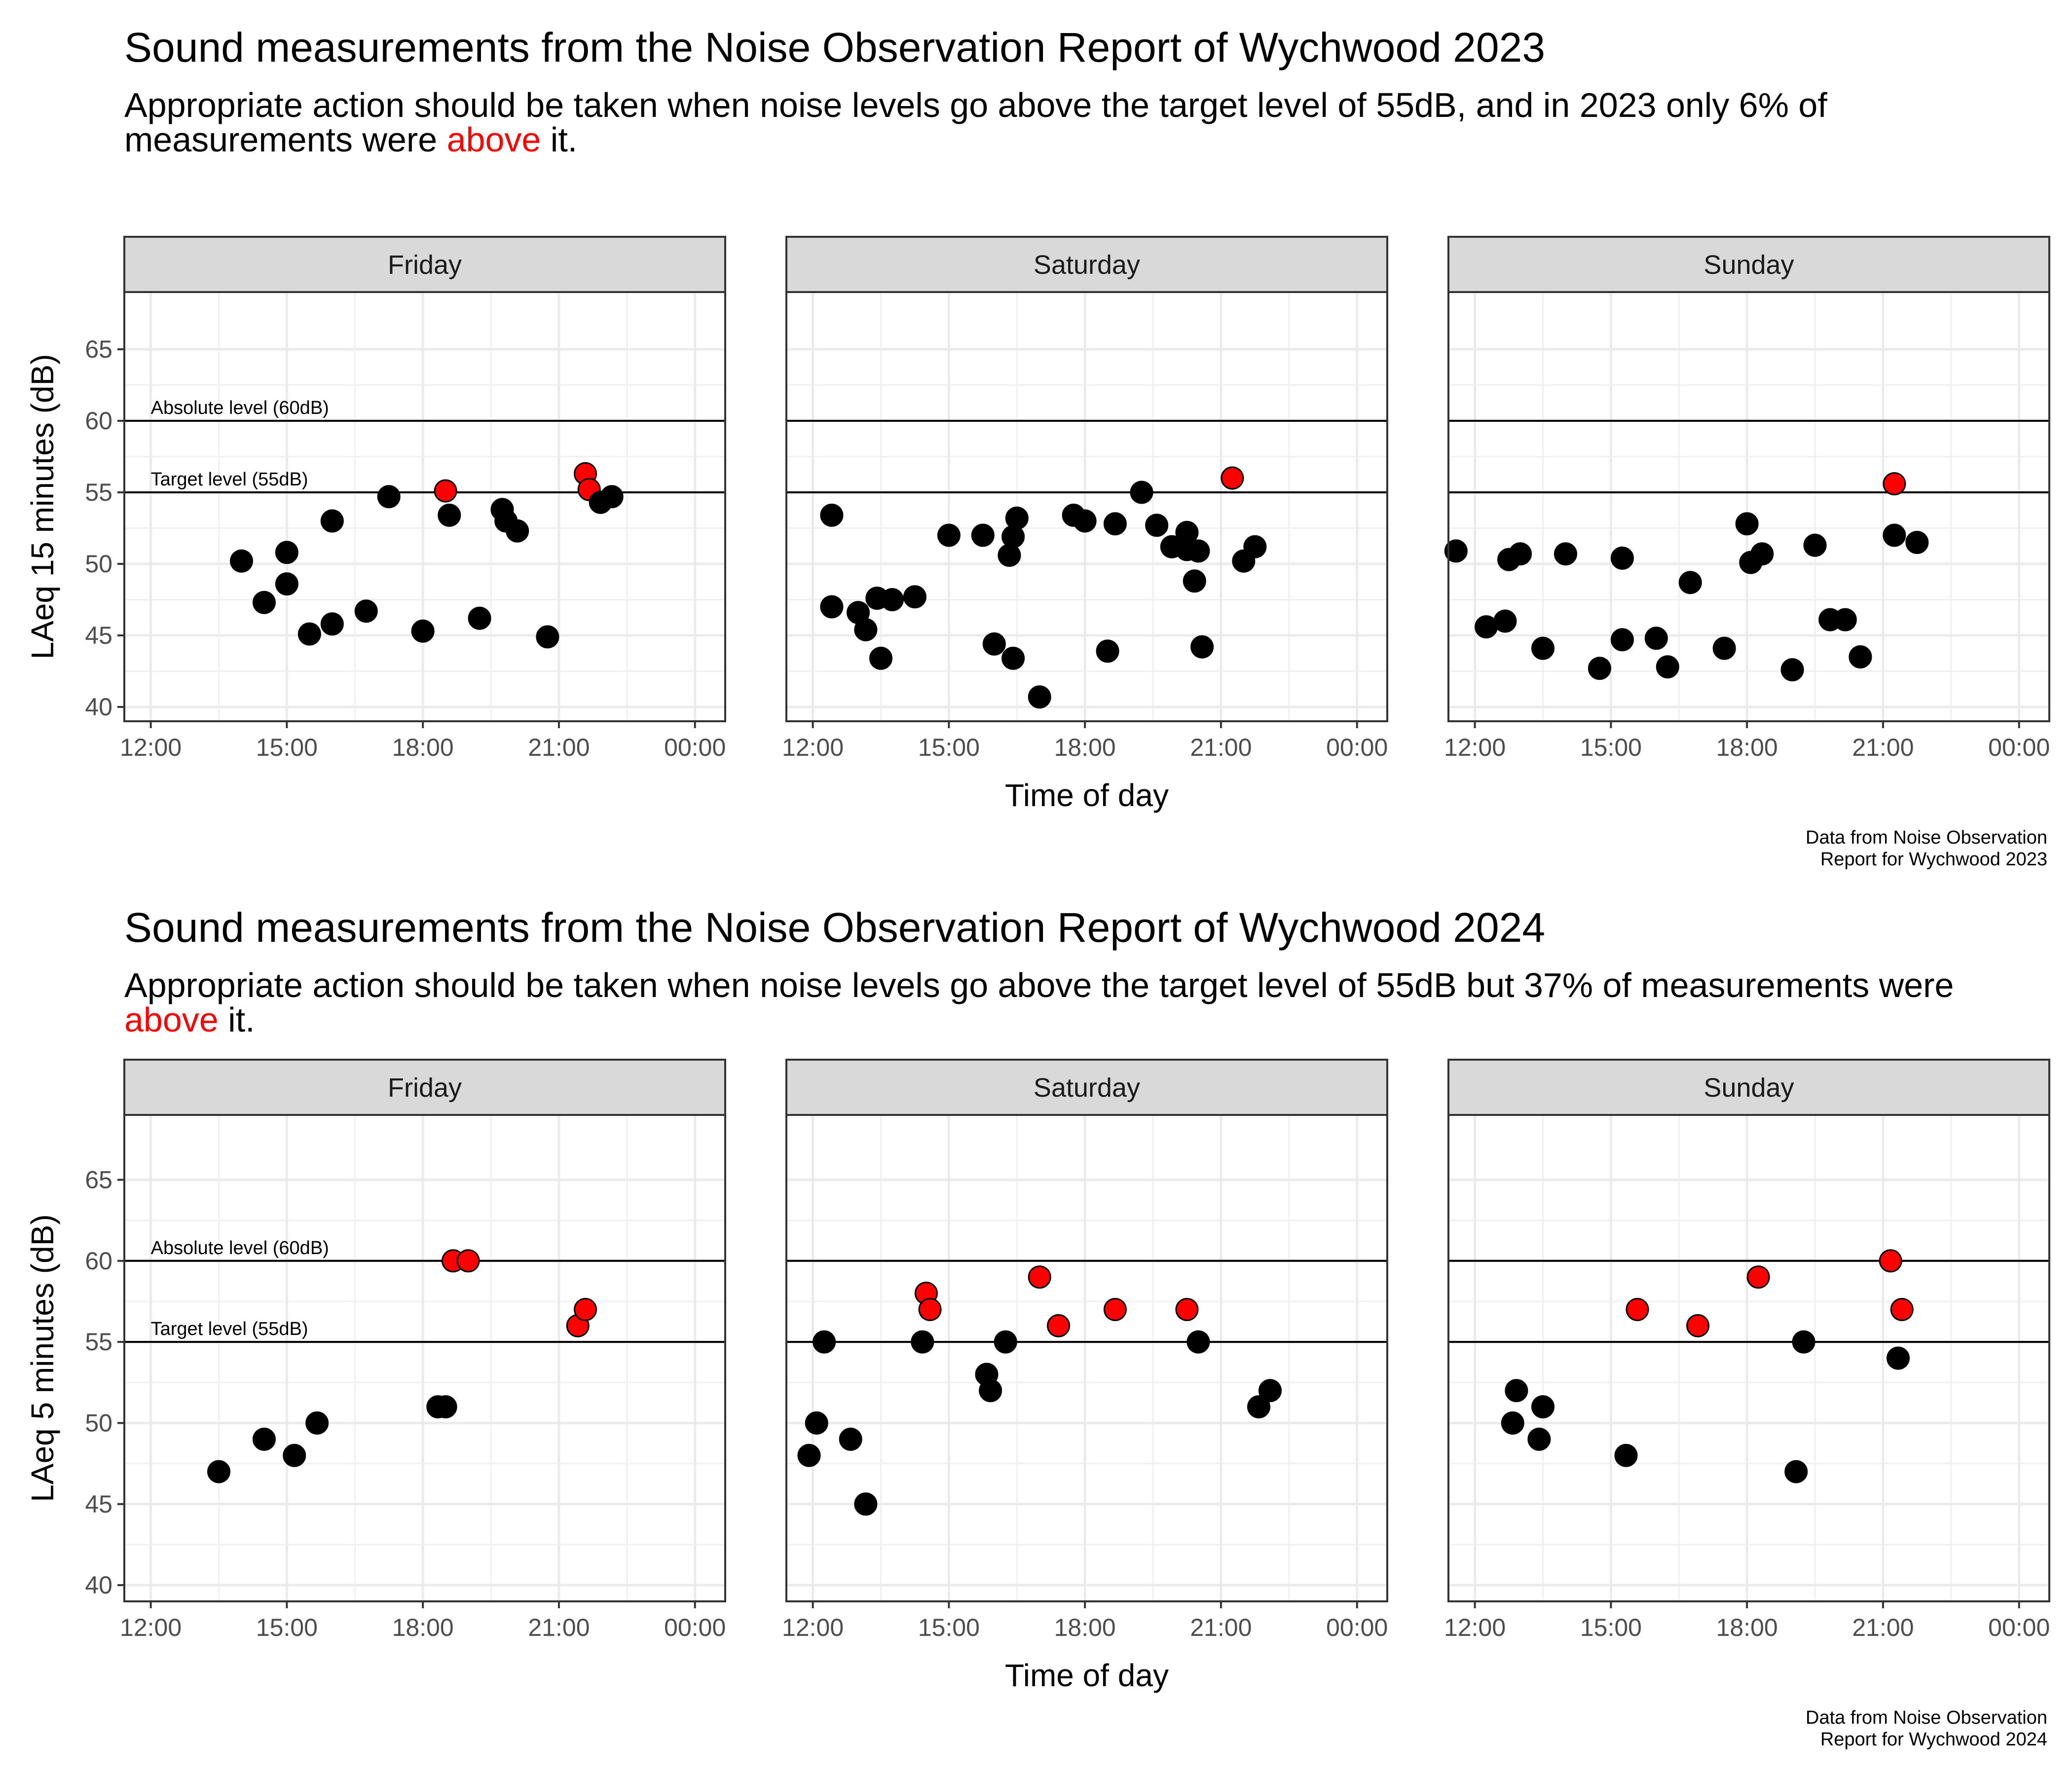 The height and width of the screenshot is (1776, 2072). I want to click on y-tick-label: 60, so click(99, 421).